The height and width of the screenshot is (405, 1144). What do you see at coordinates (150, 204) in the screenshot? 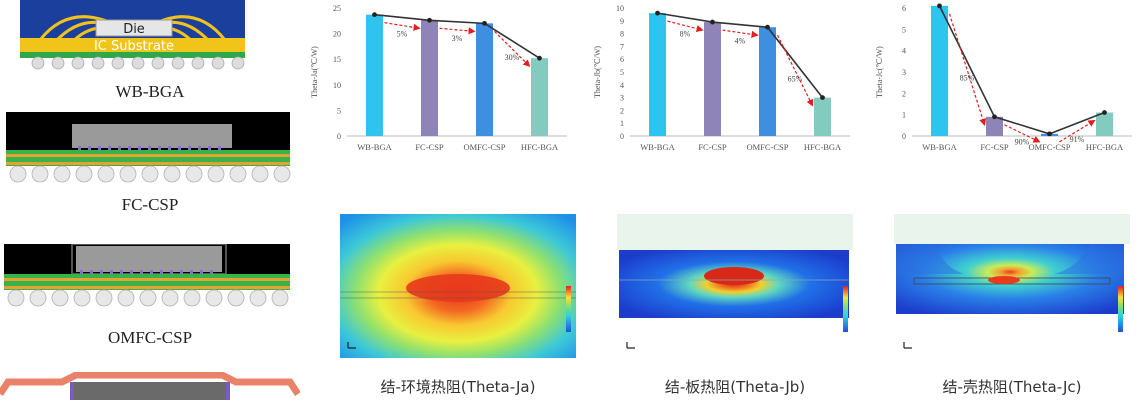
I see `package-label-fc-csp: FC-CSP` at bounding box center [150, 204].